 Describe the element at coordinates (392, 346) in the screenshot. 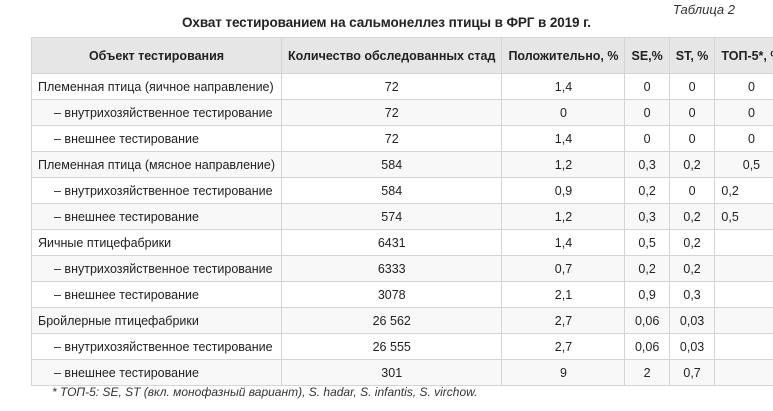

I see `cell-herds: 26 555` at that location.